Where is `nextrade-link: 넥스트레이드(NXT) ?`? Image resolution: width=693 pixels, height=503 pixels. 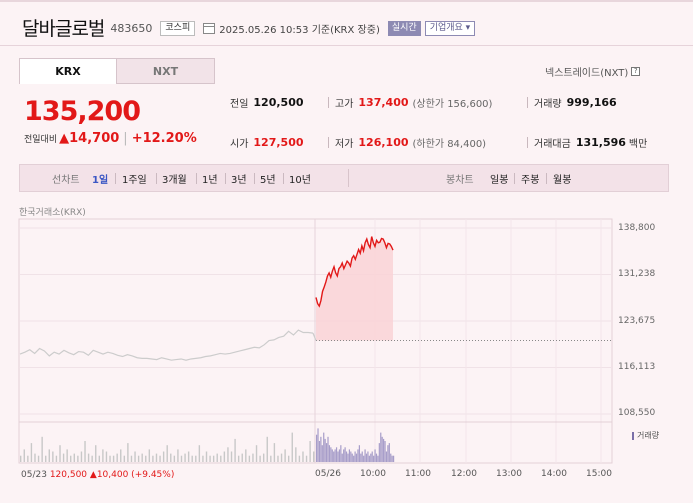 nextrade-link: 넥스트레이드(NXT) ? is located at coordinates (593, 71).